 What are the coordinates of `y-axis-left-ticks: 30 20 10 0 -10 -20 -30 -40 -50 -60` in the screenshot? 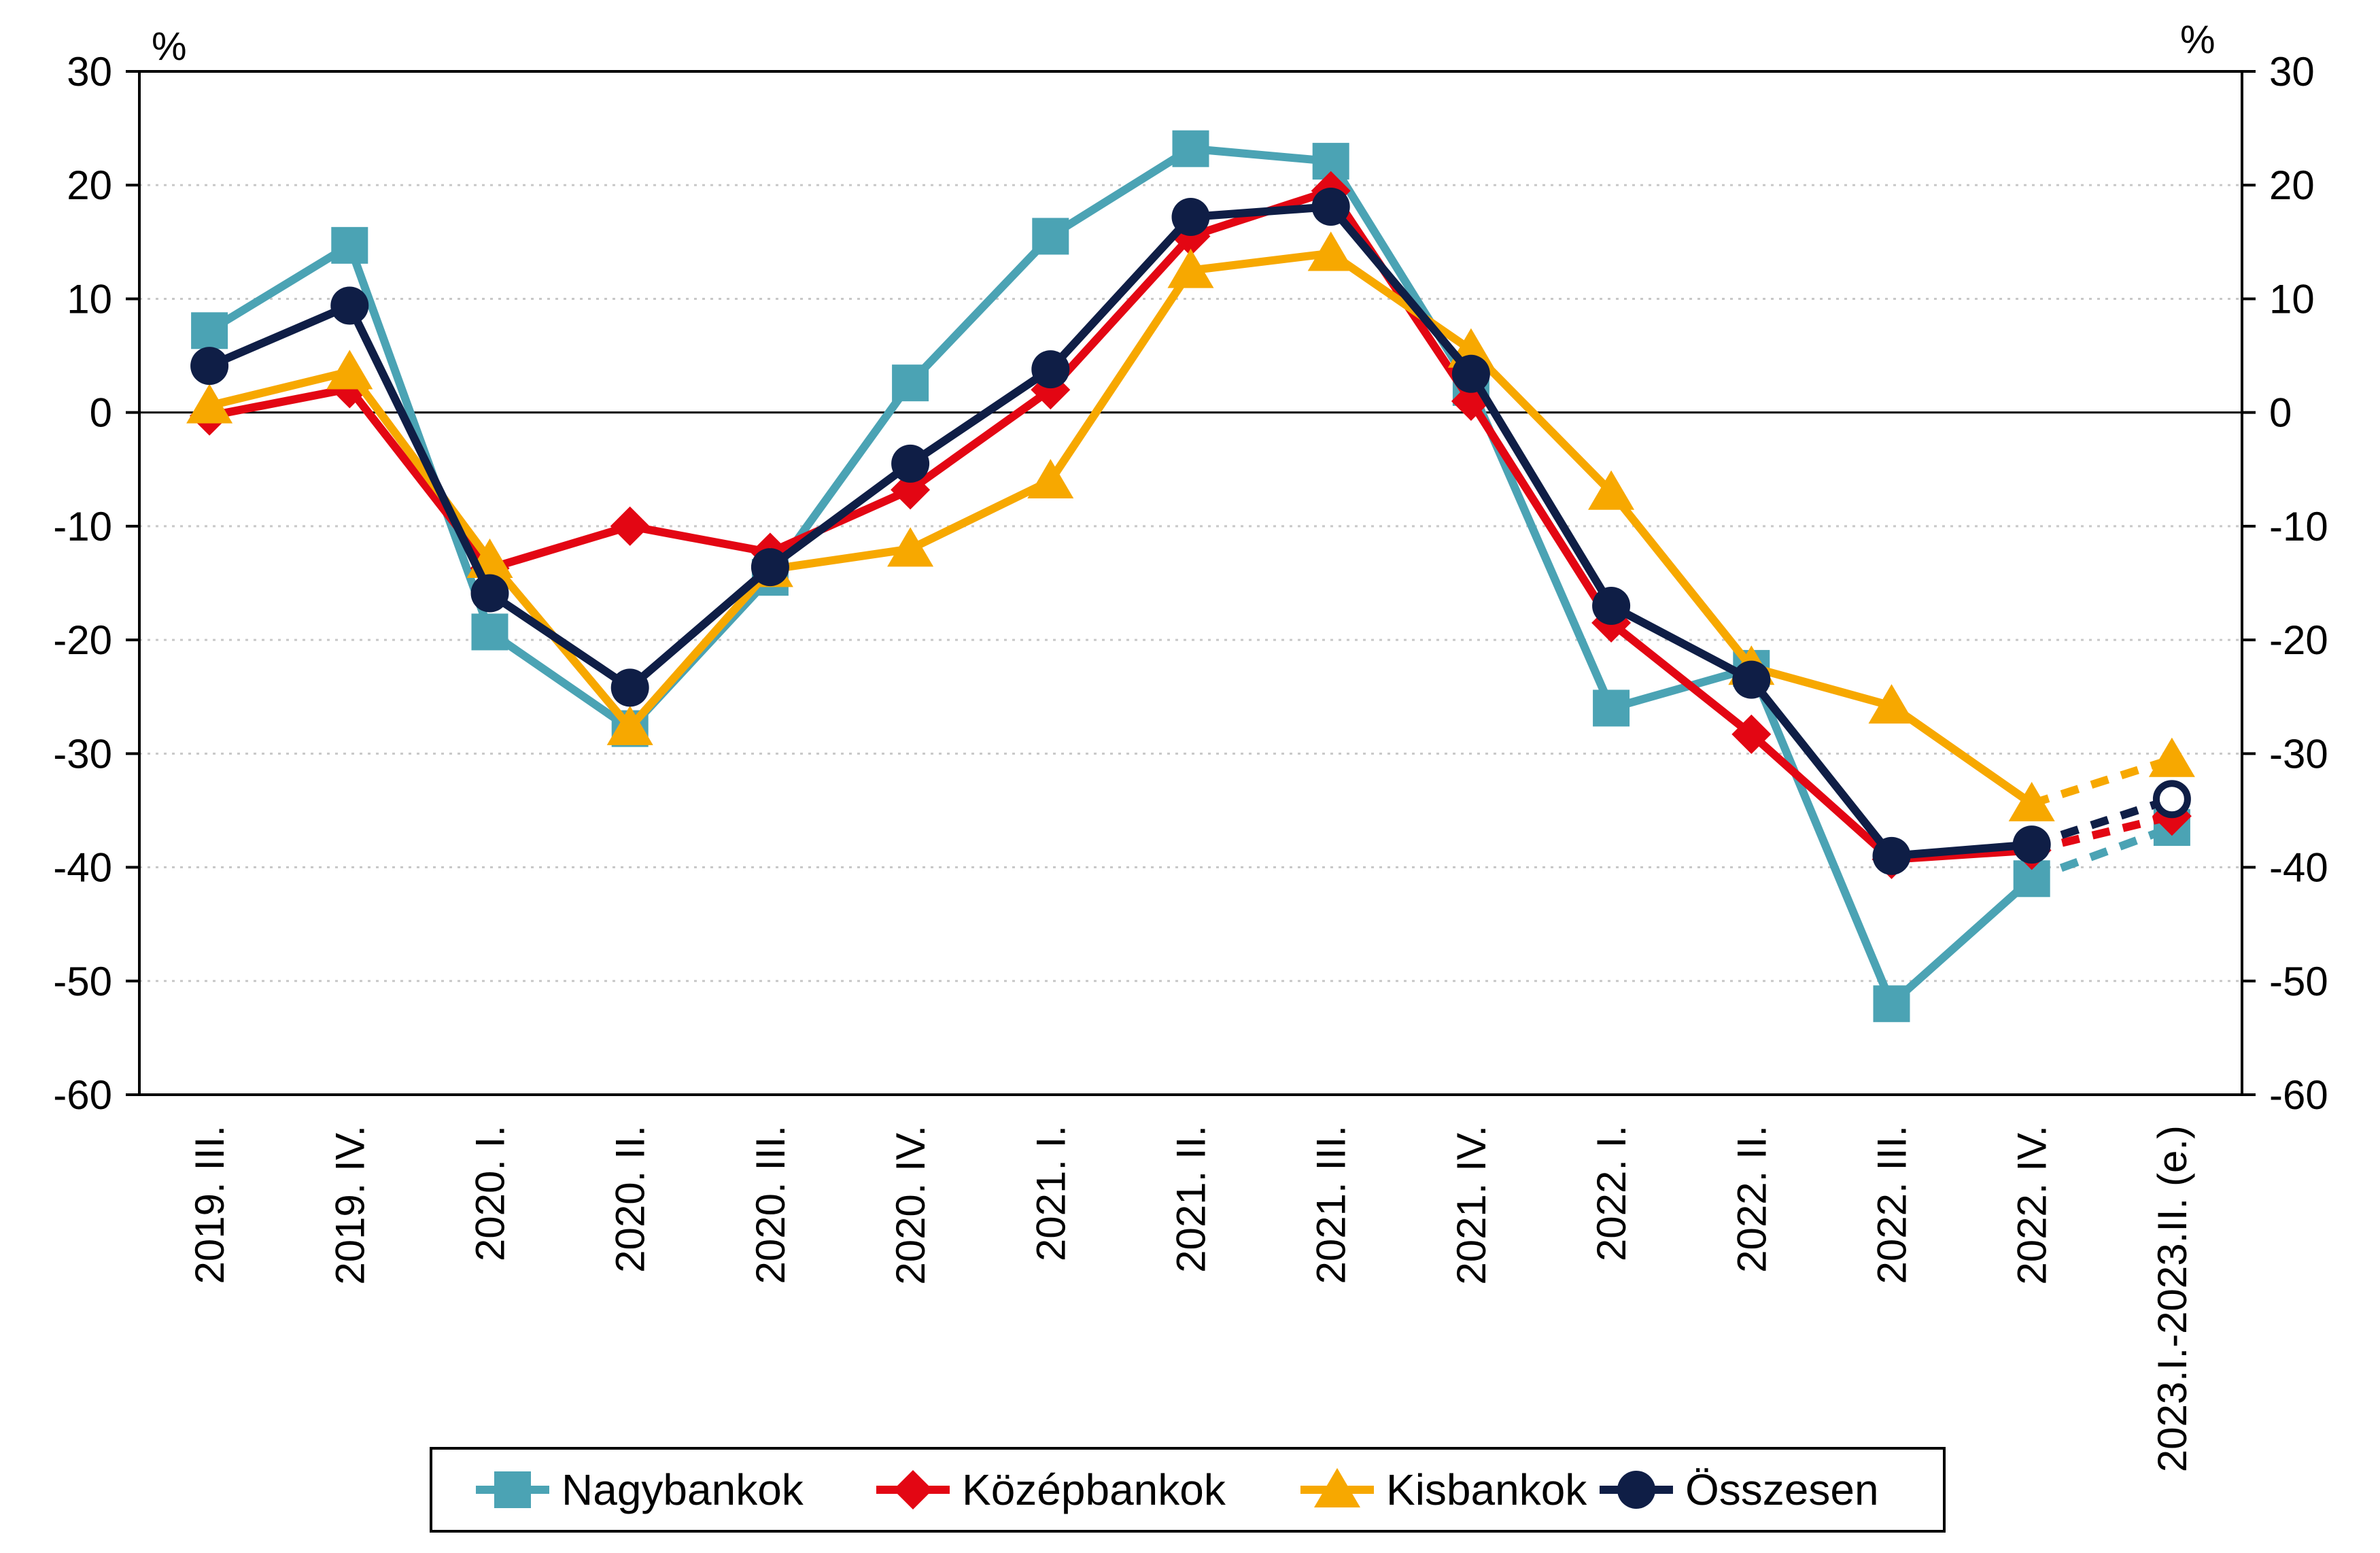 It's located at (96, 583).